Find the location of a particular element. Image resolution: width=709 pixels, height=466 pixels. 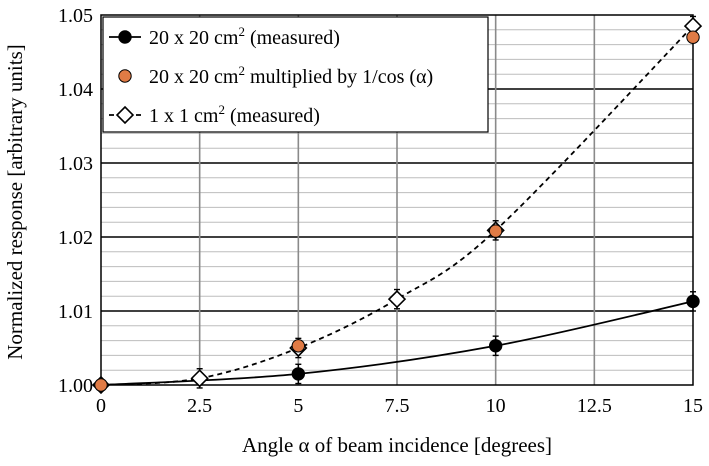

y-tick-label: 1.01 is located at coordinates (75, 312).